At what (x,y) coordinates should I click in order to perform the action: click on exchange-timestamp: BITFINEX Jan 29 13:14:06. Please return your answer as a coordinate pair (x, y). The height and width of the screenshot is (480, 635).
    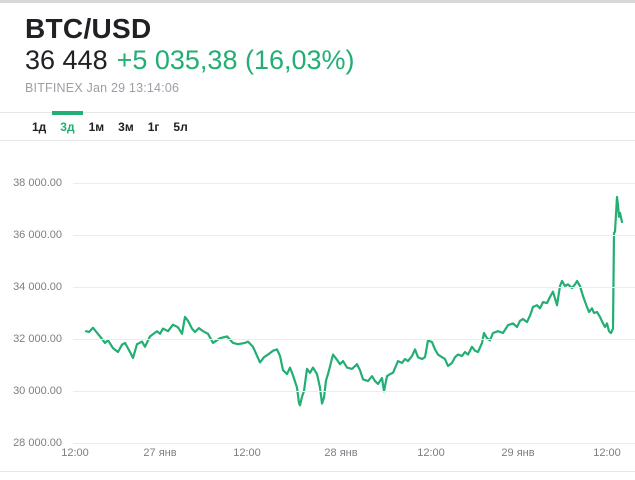
    Looking at the image, I should click on (102, 88).